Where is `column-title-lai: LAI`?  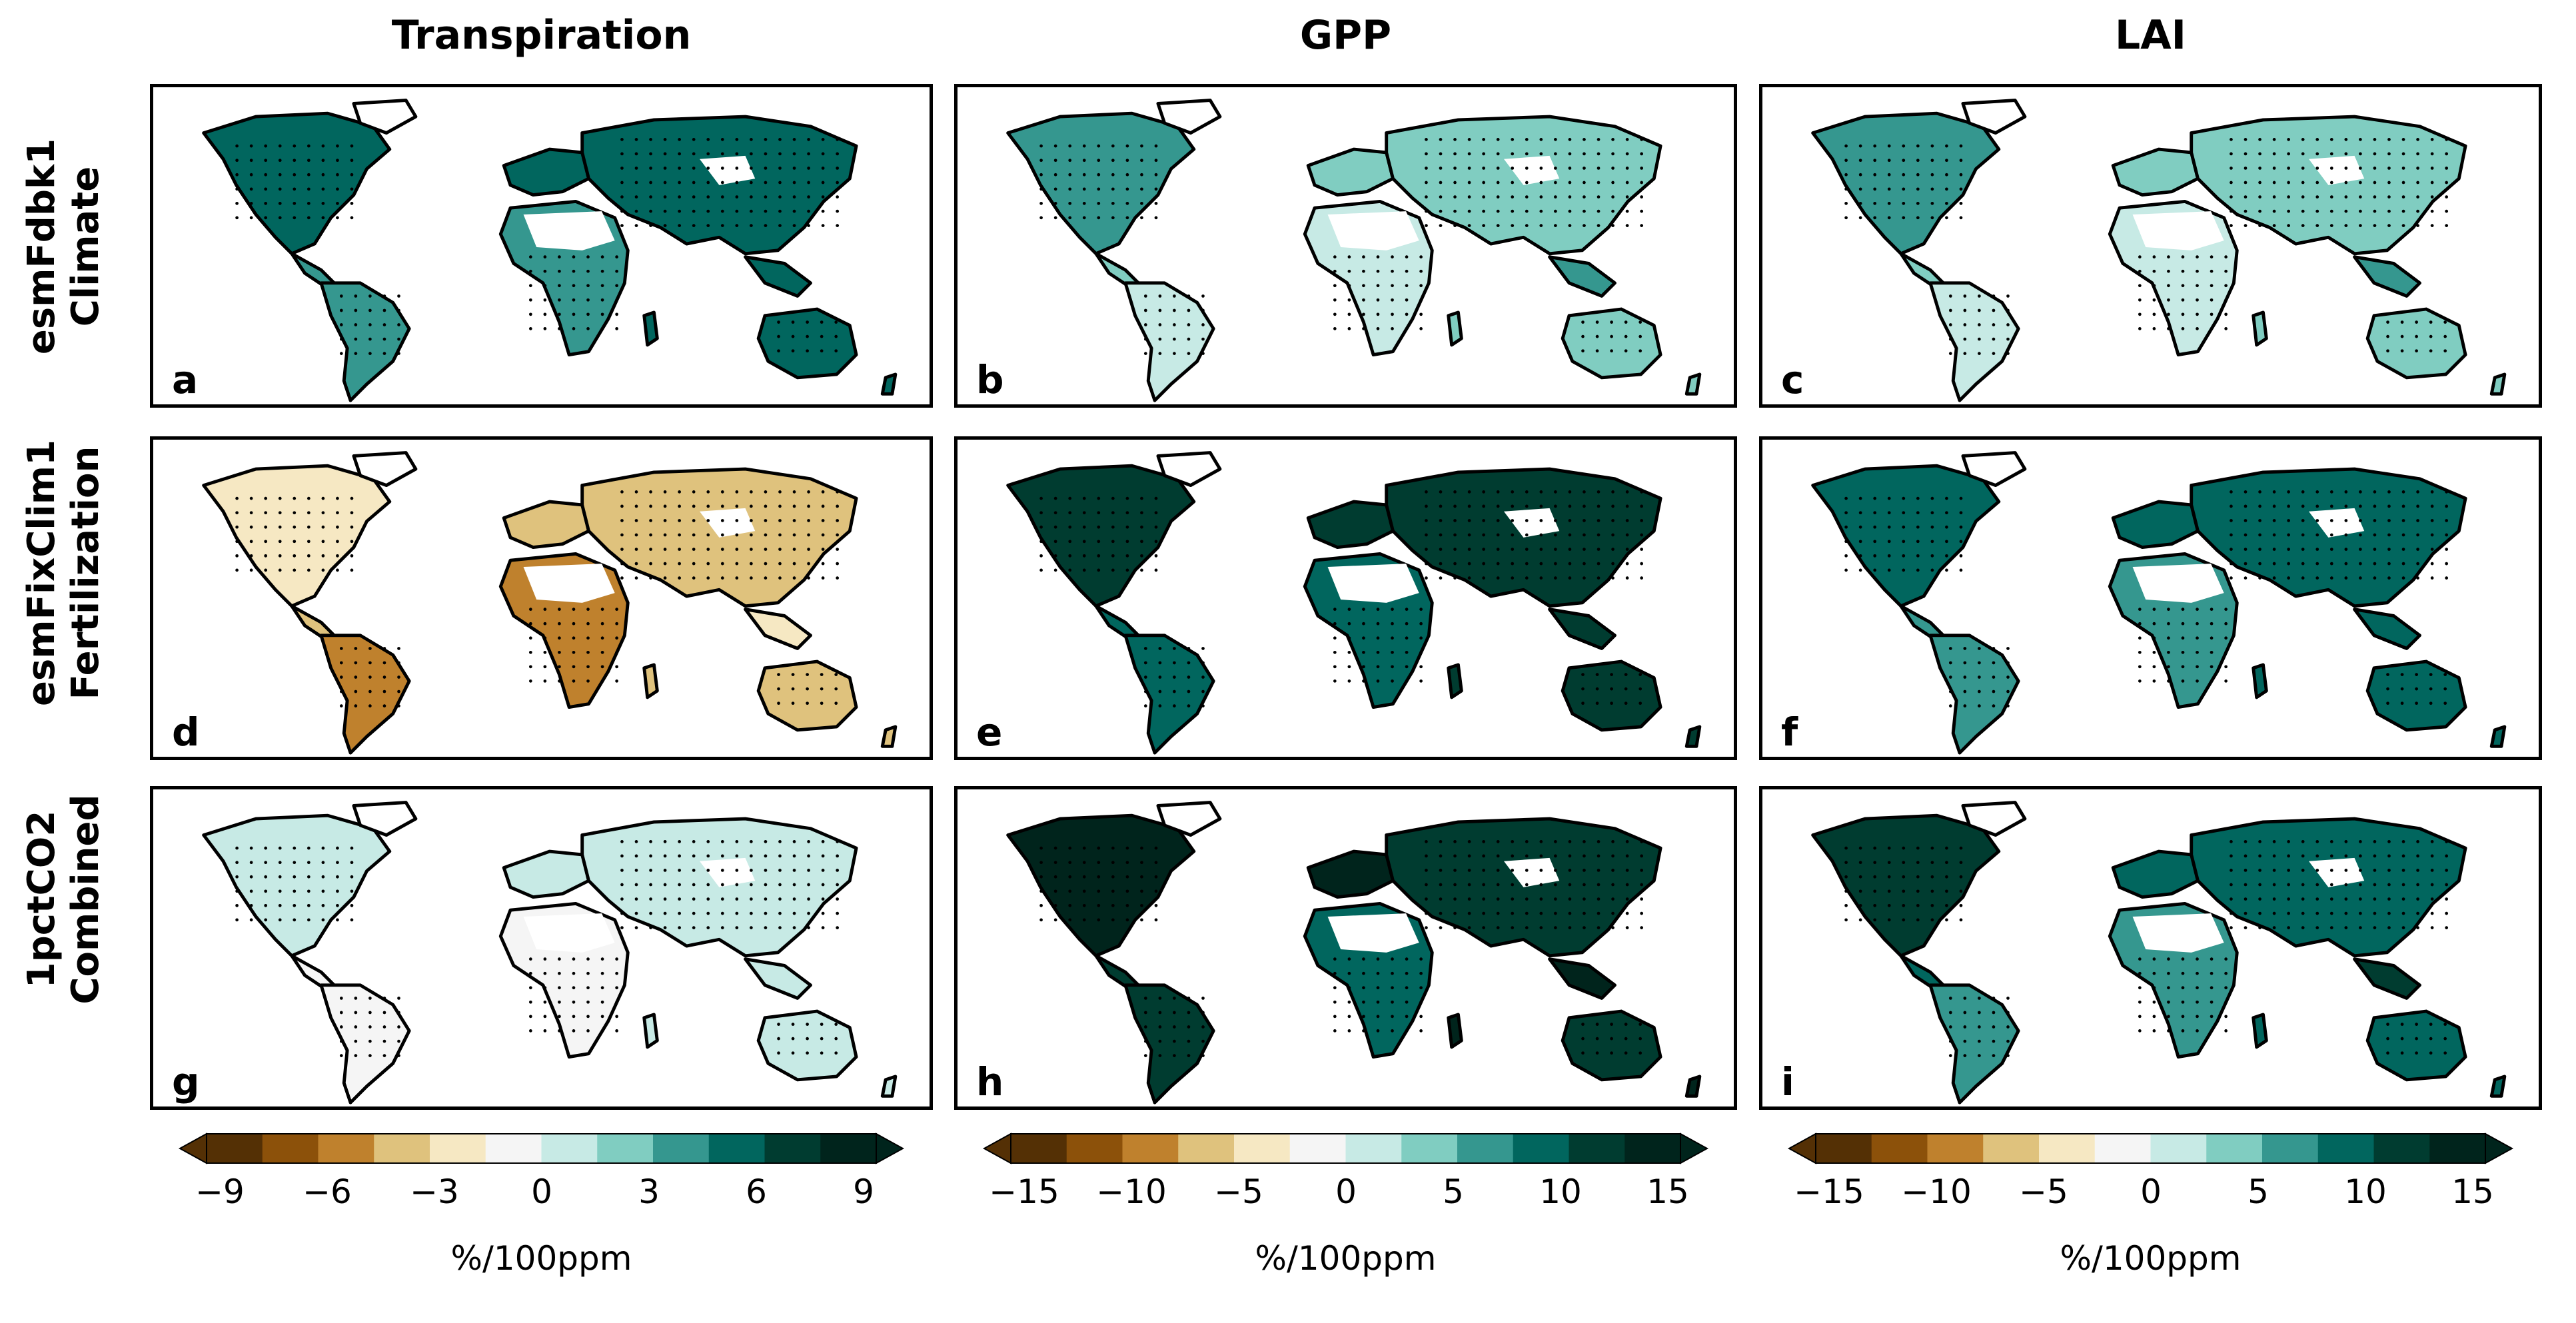
column-title-lai: LAI is located at coordinates (2150, 35).